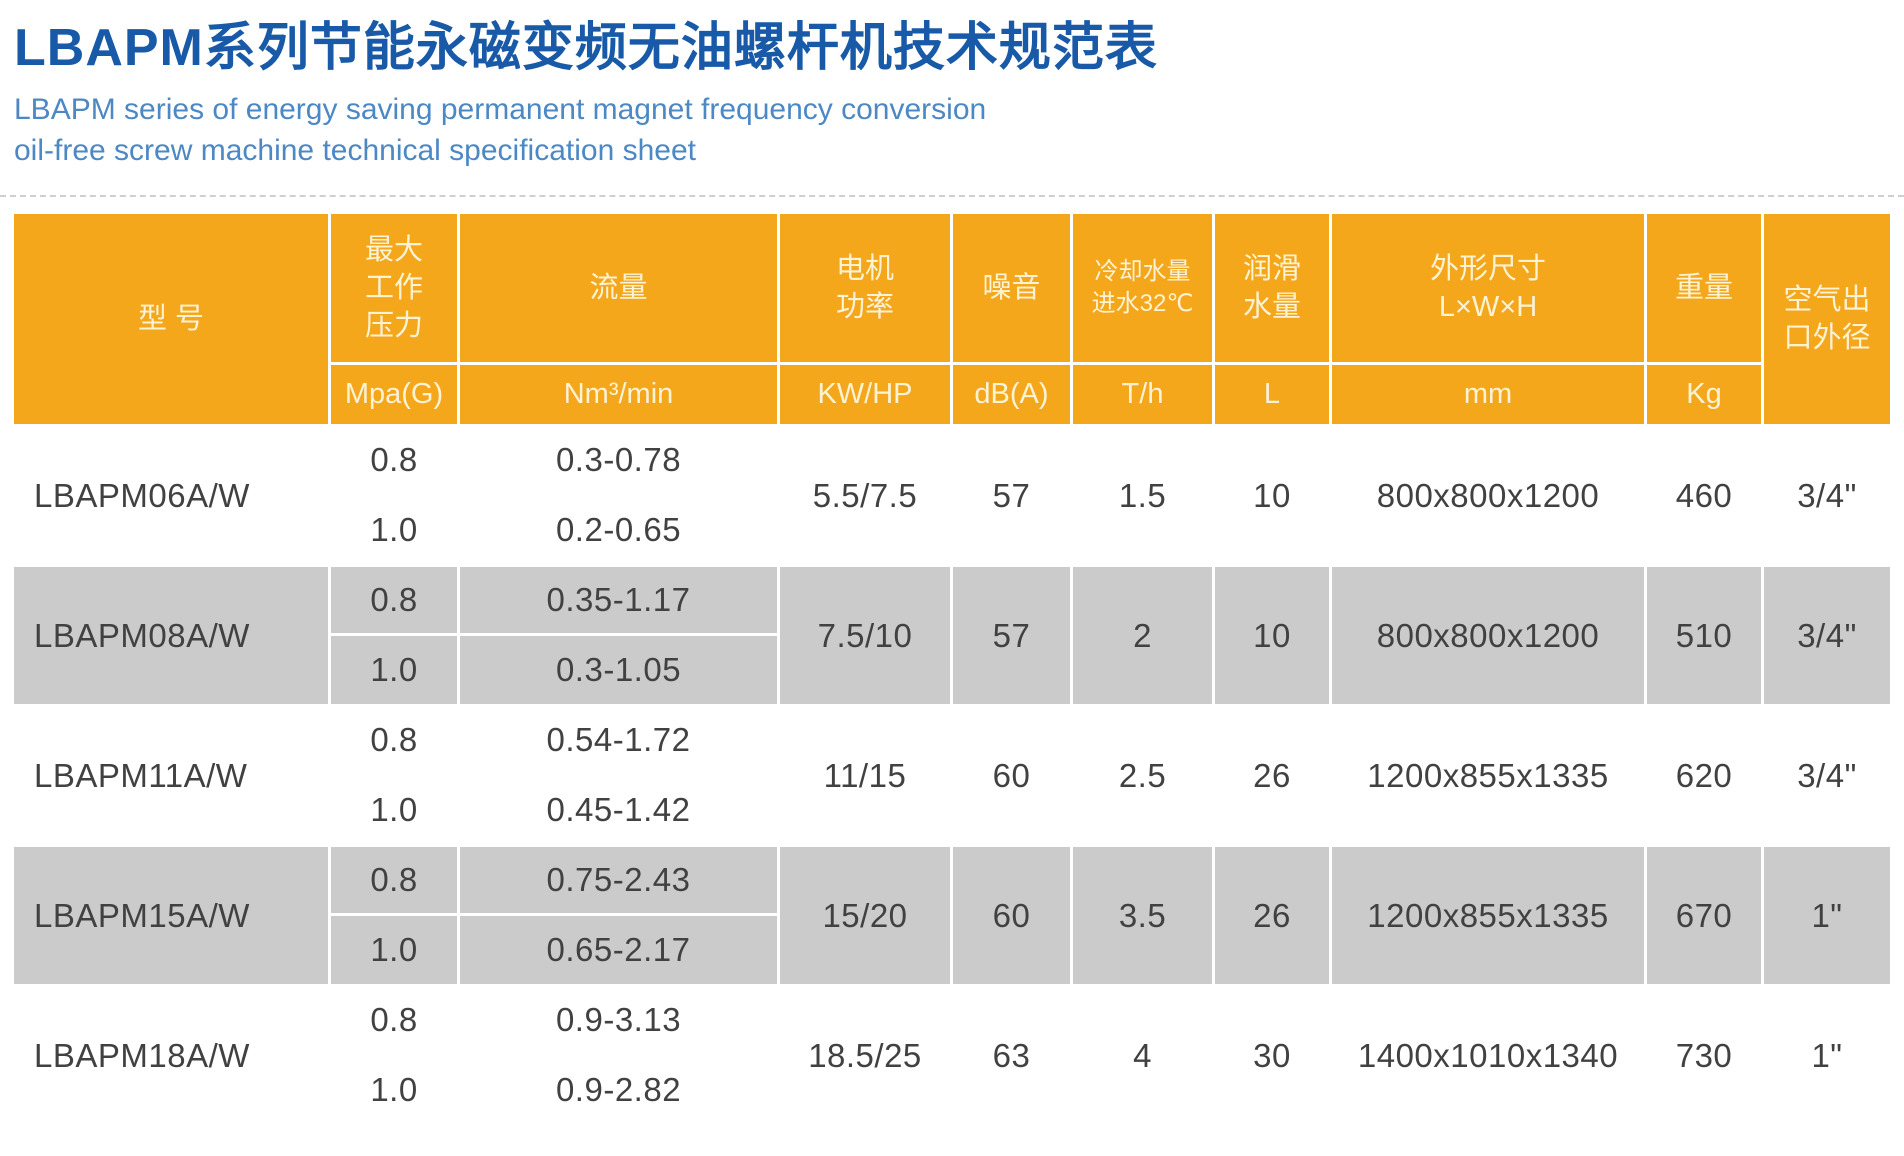 This screenshot has height=1156, width=1904. Describe the element at coordinates (1705, 288) in the screenshot. I see `header-cell-weight: 重量` at that location.